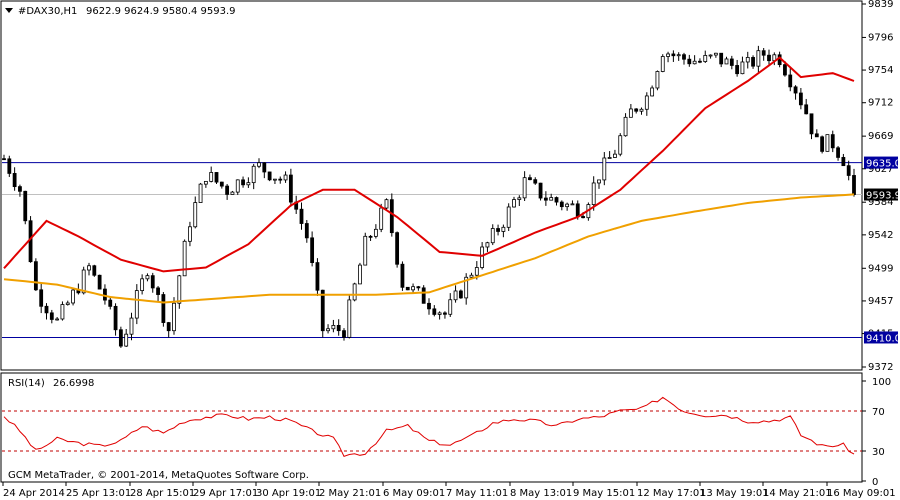 This screenshot has height=500, width=900. Describe the element at coordinates (880, 70) in the screenshot. I see `price-tick-label: 9754` at that location.